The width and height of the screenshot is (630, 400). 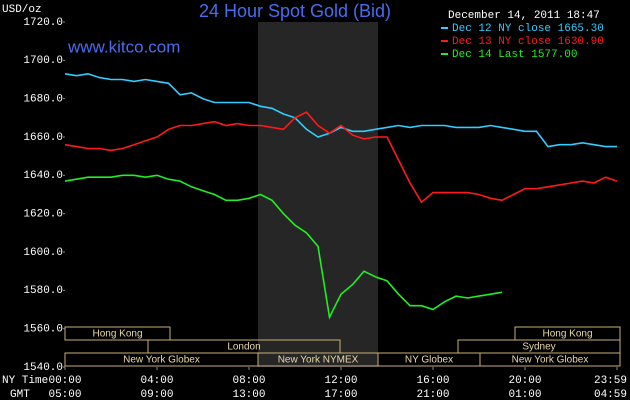 What do you see at coordinates (22, 10) in the screenshot?
I see `y-axis-label: USD/oz` at bounding box center [22, 10].